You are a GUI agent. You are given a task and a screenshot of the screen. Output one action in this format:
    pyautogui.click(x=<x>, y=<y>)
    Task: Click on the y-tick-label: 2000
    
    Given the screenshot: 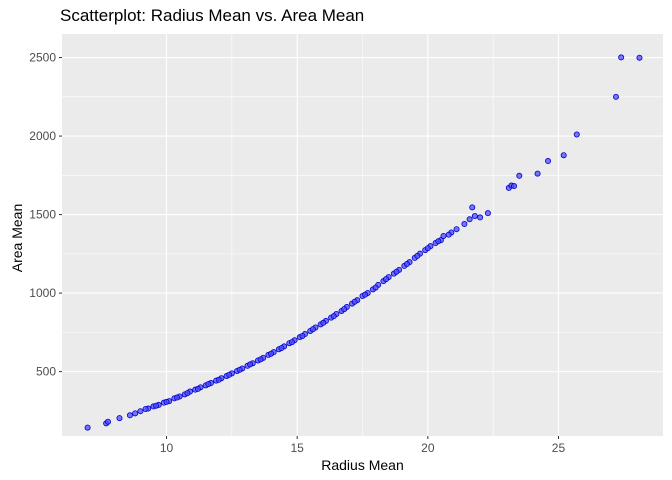 What is the action you would take?
    pyautogui.click(x=42, y=136)
    